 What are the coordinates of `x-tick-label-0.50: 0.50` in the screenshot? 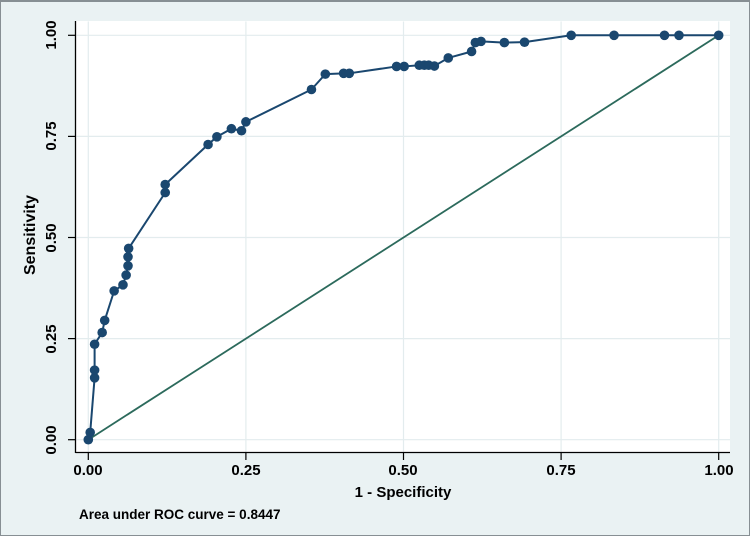 It's located at (403, 470).